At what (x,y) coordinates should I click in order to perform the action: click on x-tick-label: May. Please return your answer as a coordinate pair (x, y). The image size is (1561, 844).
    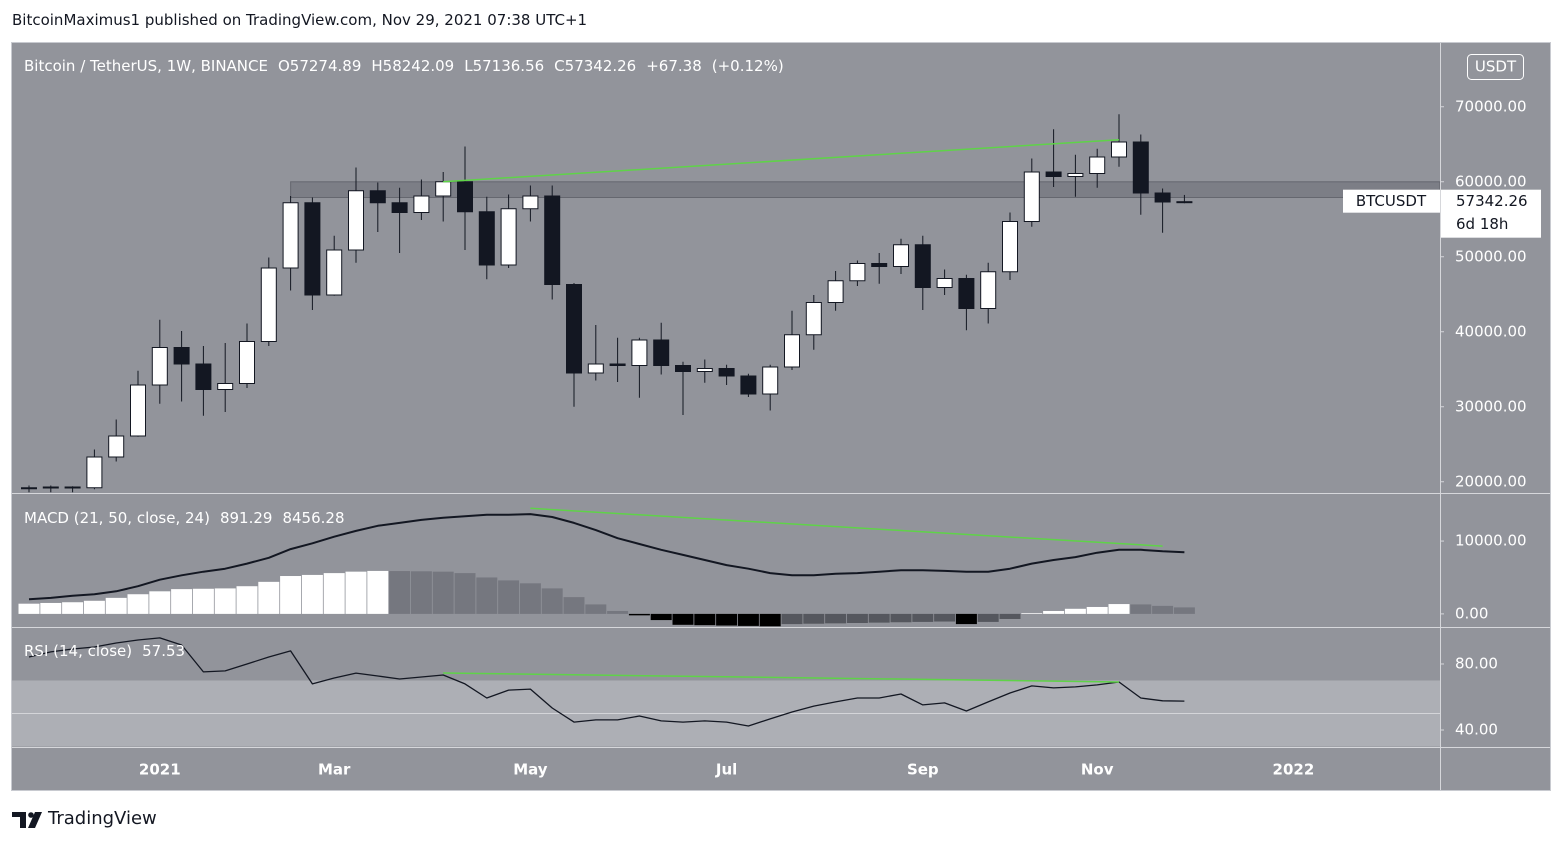
    Looking at the image, I should click on (530, 770).